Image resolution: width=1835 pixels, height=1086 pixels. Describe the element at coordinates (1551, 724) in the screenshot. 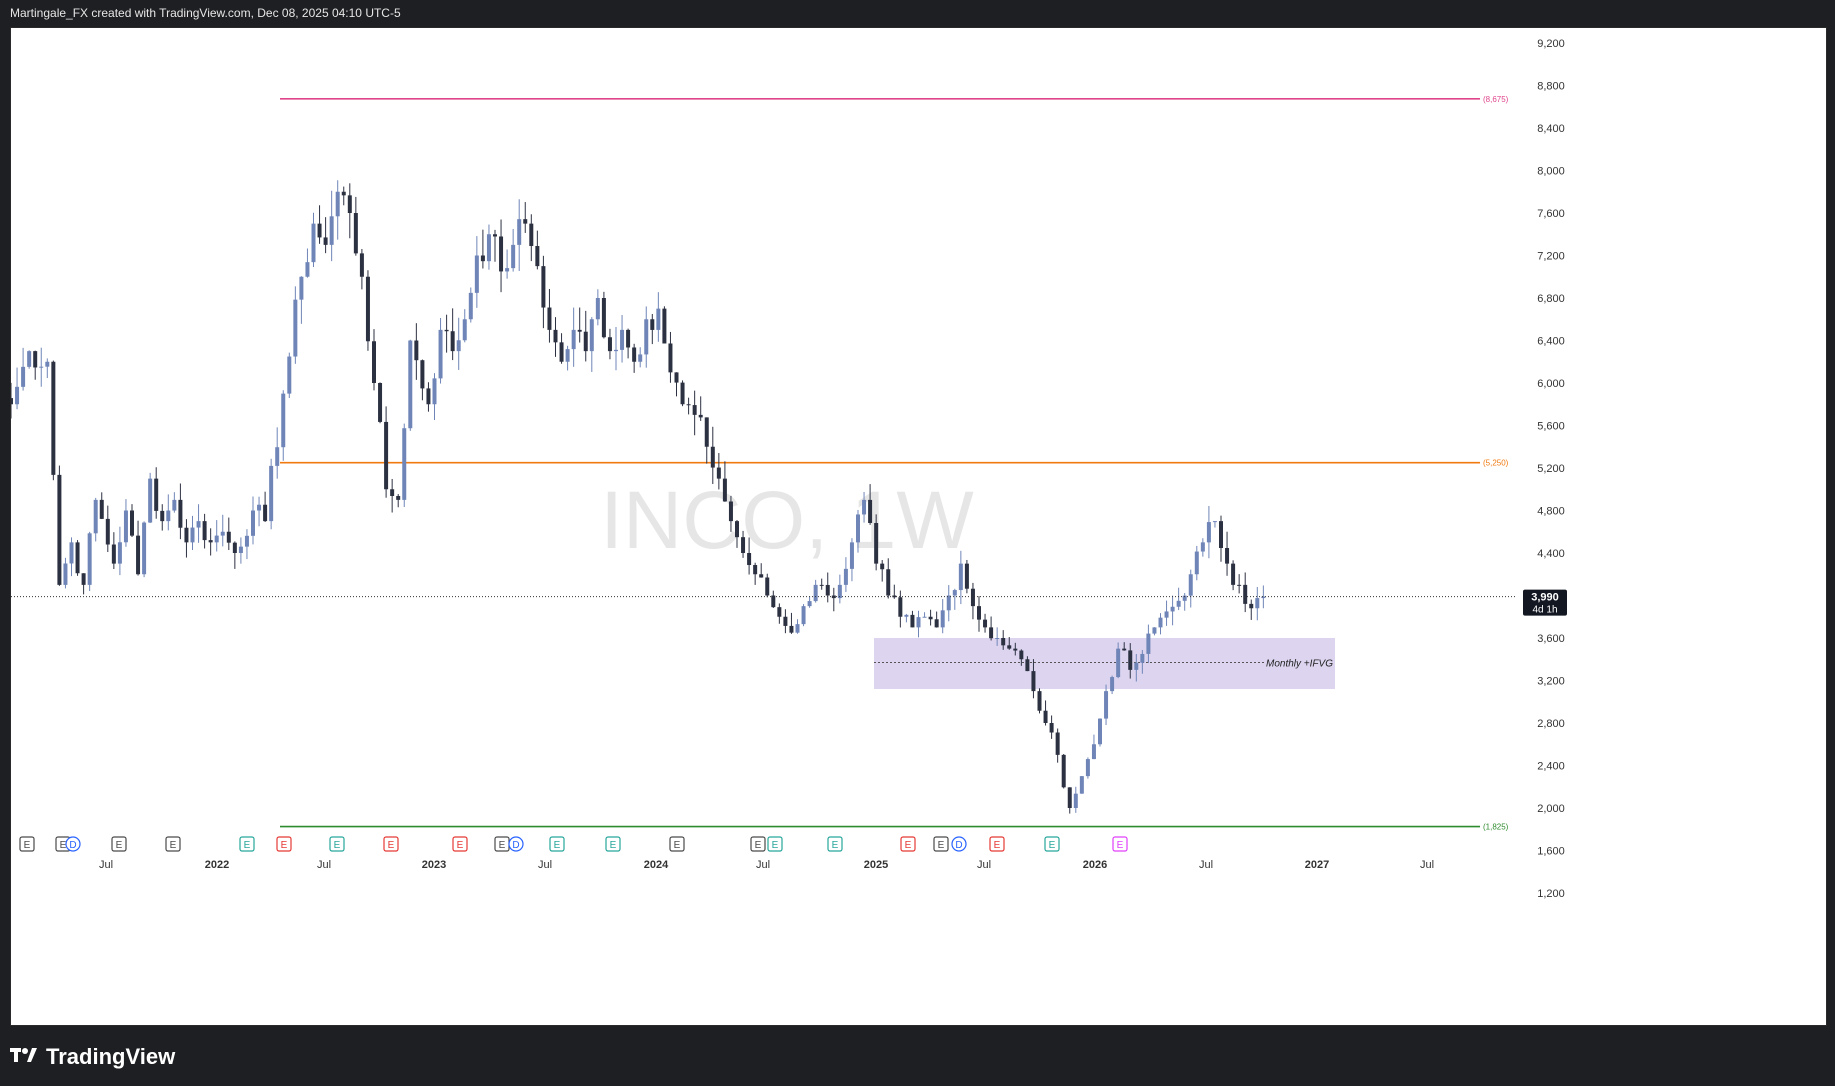

I see `y-axis-tick-label: 2,800` at that location.